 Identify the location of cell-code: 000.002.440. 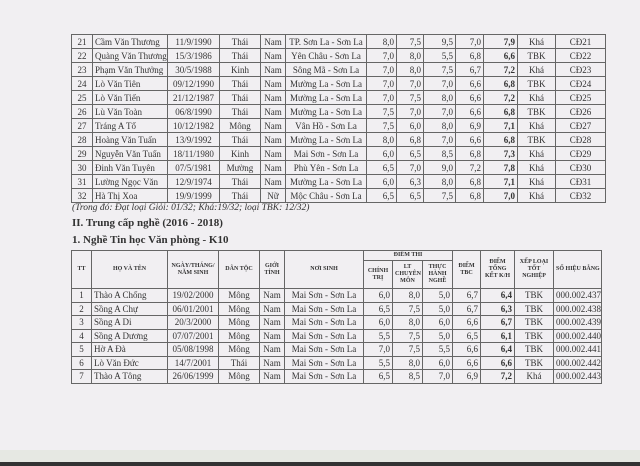
(578, 335).